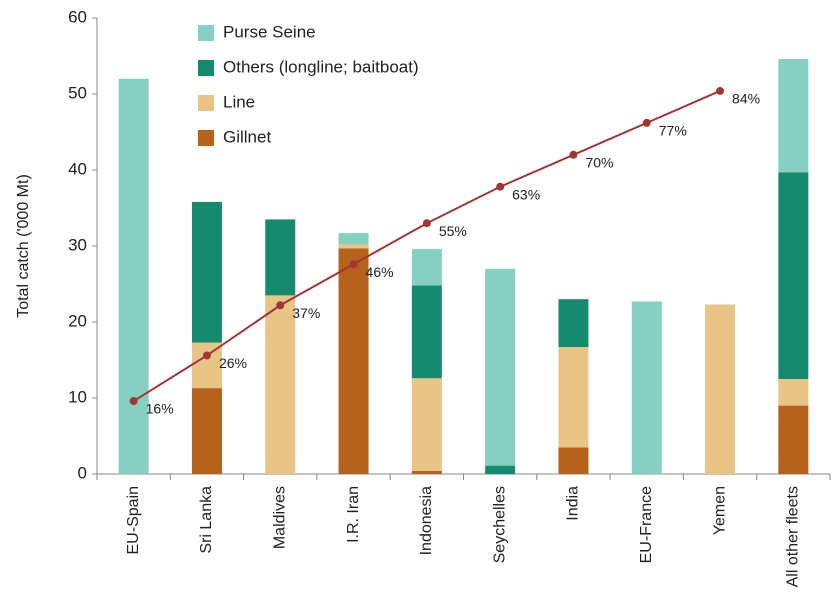  What do you see at coordinates (82, 472) in the screenshot?
I see `y-tick-label: 0` at bounding box center [82, 472].